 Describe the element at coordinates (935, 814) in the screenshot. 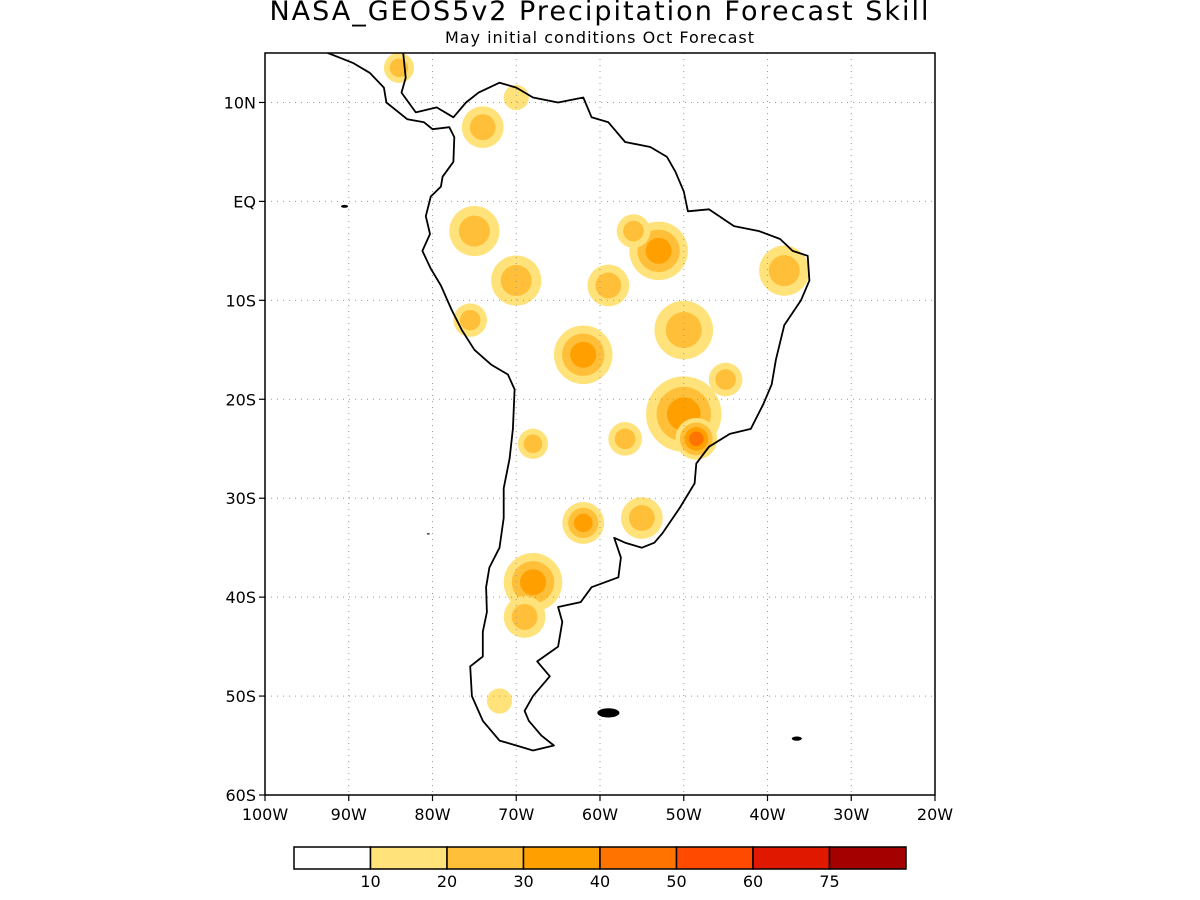

I see `lon-tick-label: 20W` at that location.